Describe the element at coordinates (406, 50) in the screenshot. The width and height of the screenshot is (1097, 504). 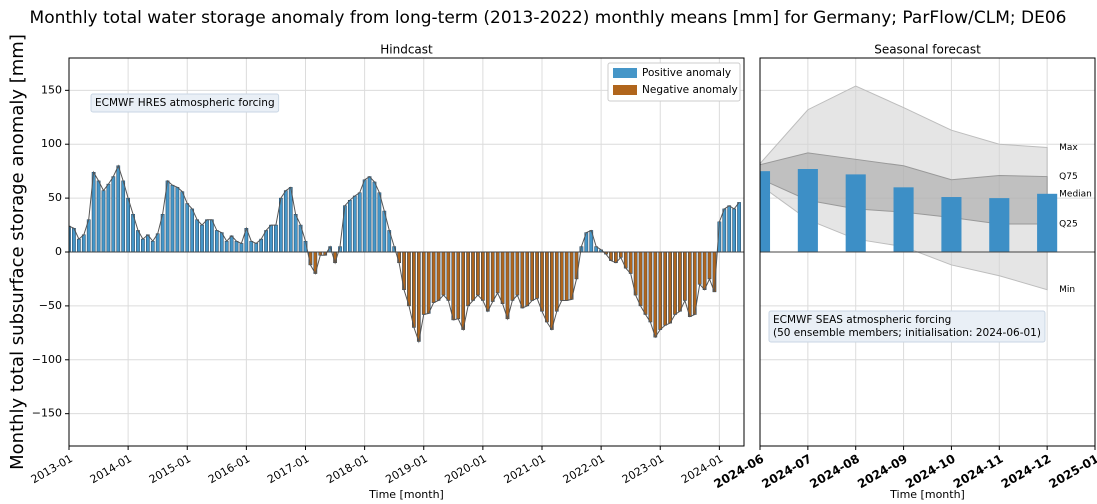
I see `panel-title: Hindcast` at that location.